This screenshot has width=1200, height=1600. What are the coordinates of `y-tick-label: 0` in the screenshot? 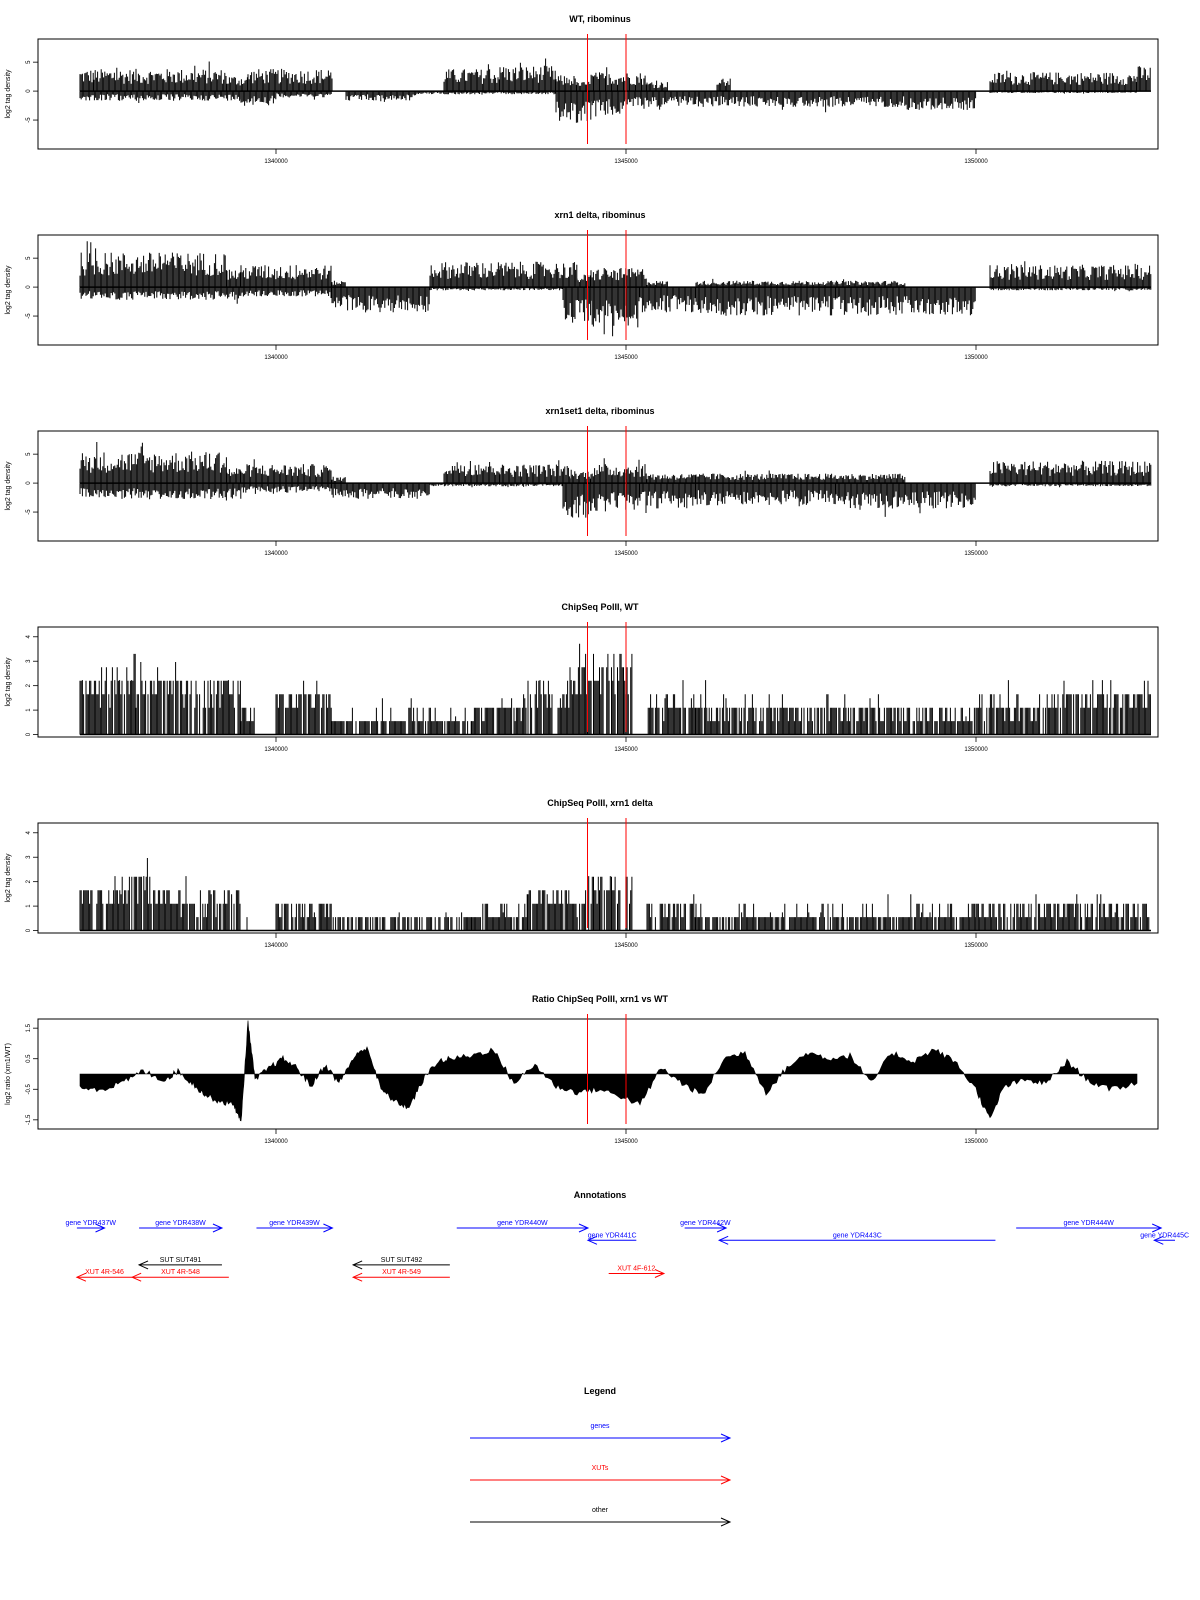 It's located at (29, 483).